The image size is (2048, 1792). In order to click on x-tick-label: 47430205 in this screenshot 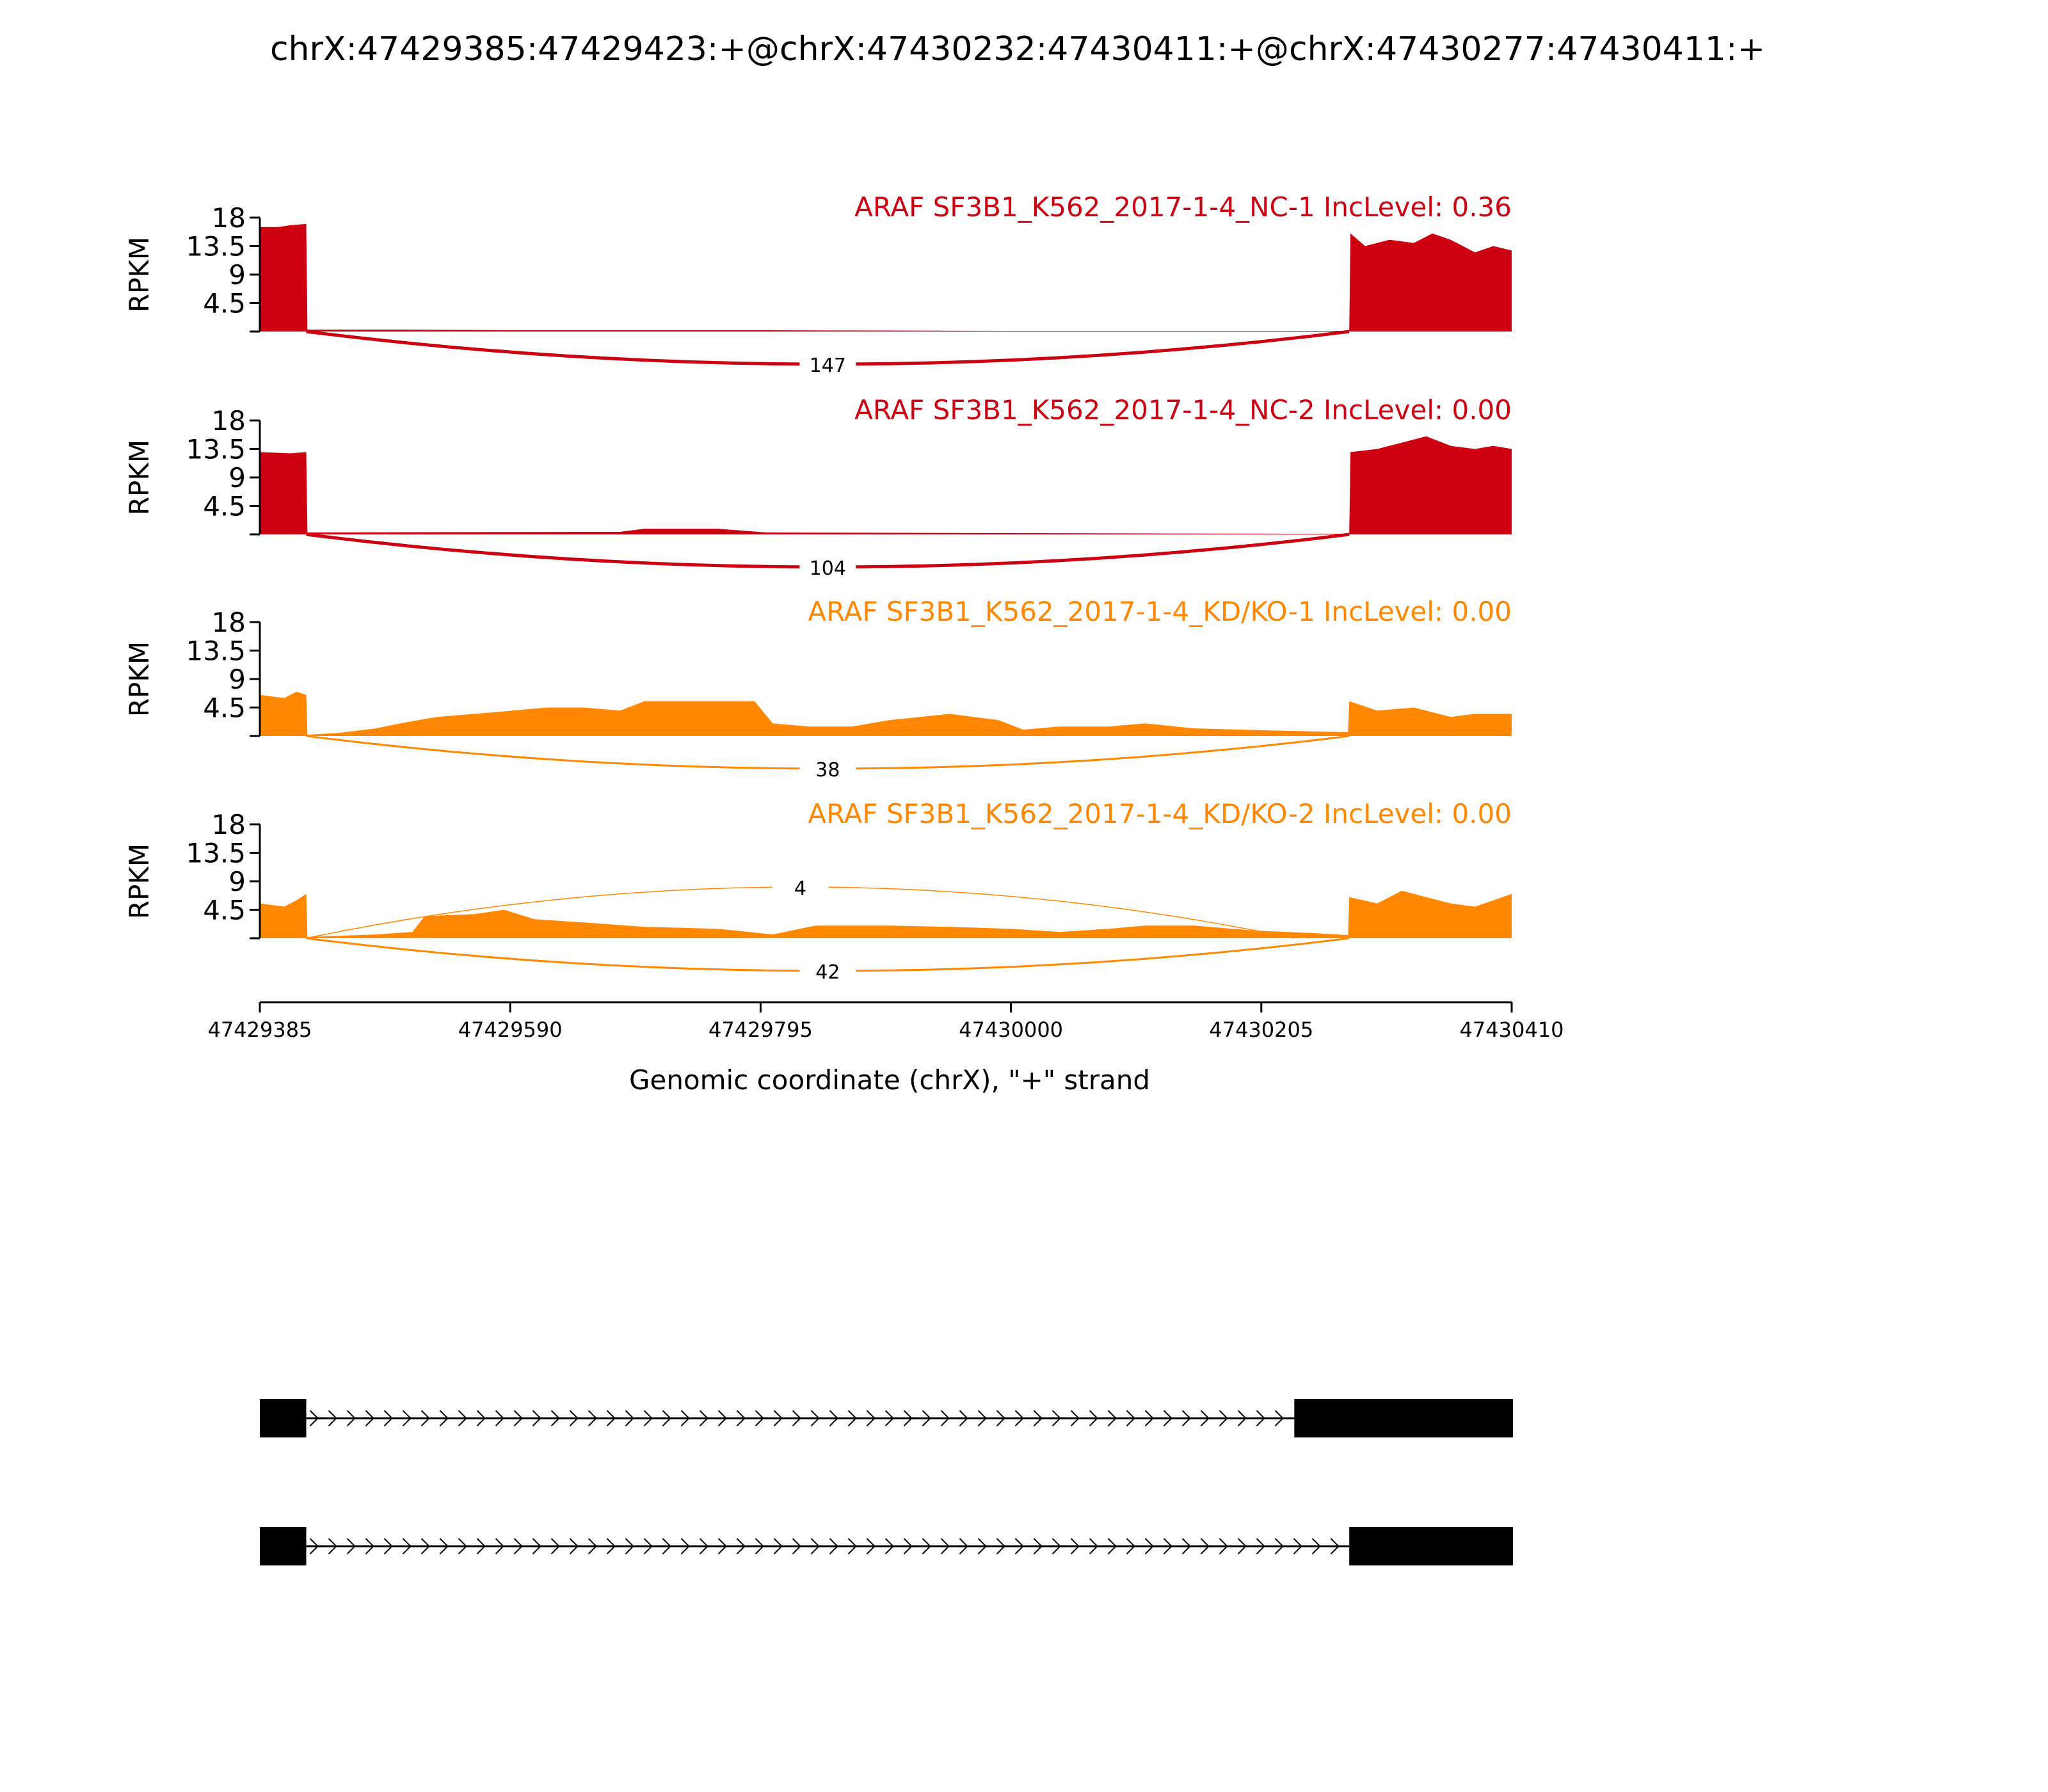, I will do `click(1261, 1030)`.